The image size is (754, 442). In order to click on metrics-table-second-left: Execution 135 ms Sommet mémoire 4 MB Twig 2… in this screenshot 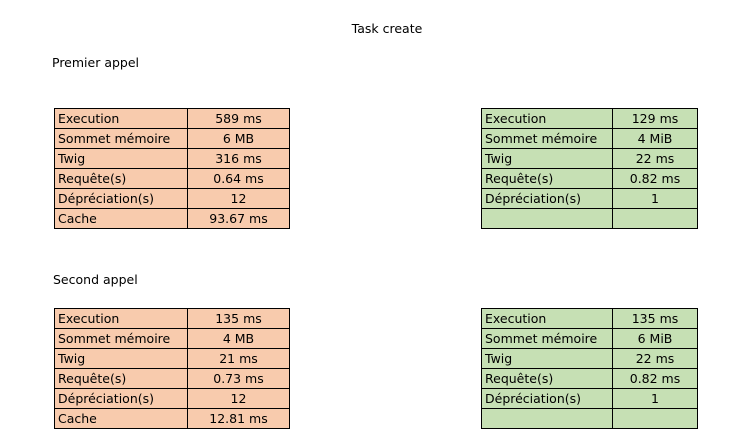, I will do `click(172, 368)`.